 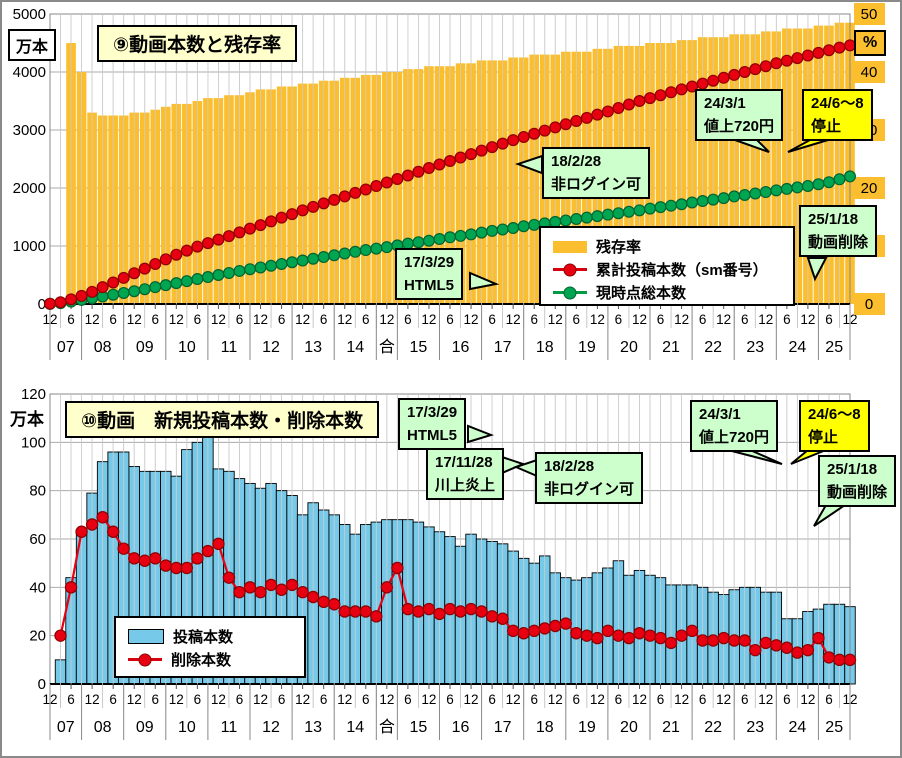 I want to click on survival-rate-swatch, so click(x=570, y=246).